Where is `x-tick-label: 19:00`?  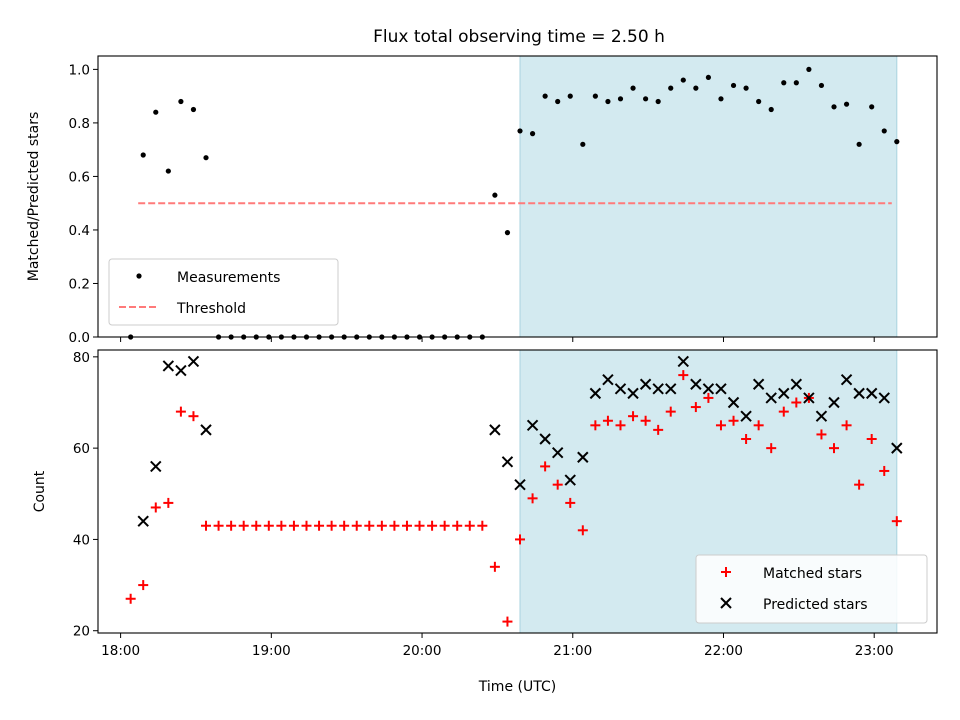
x-tick-label: 19:00 is located at coordinates (271, 651).